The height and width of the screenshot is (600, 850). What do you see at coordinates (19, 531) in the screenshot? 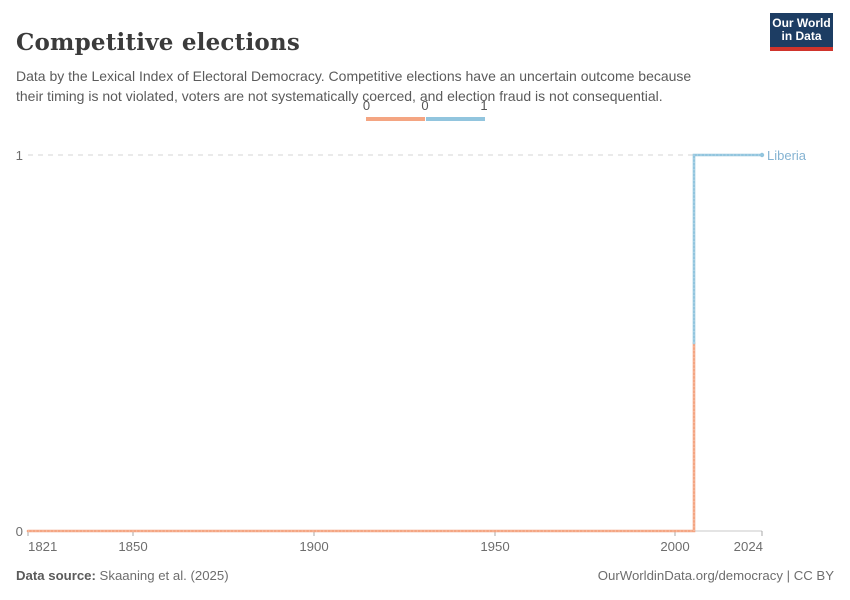
I see `y-tick-label-0: 0` at bounding box center [19, 531].